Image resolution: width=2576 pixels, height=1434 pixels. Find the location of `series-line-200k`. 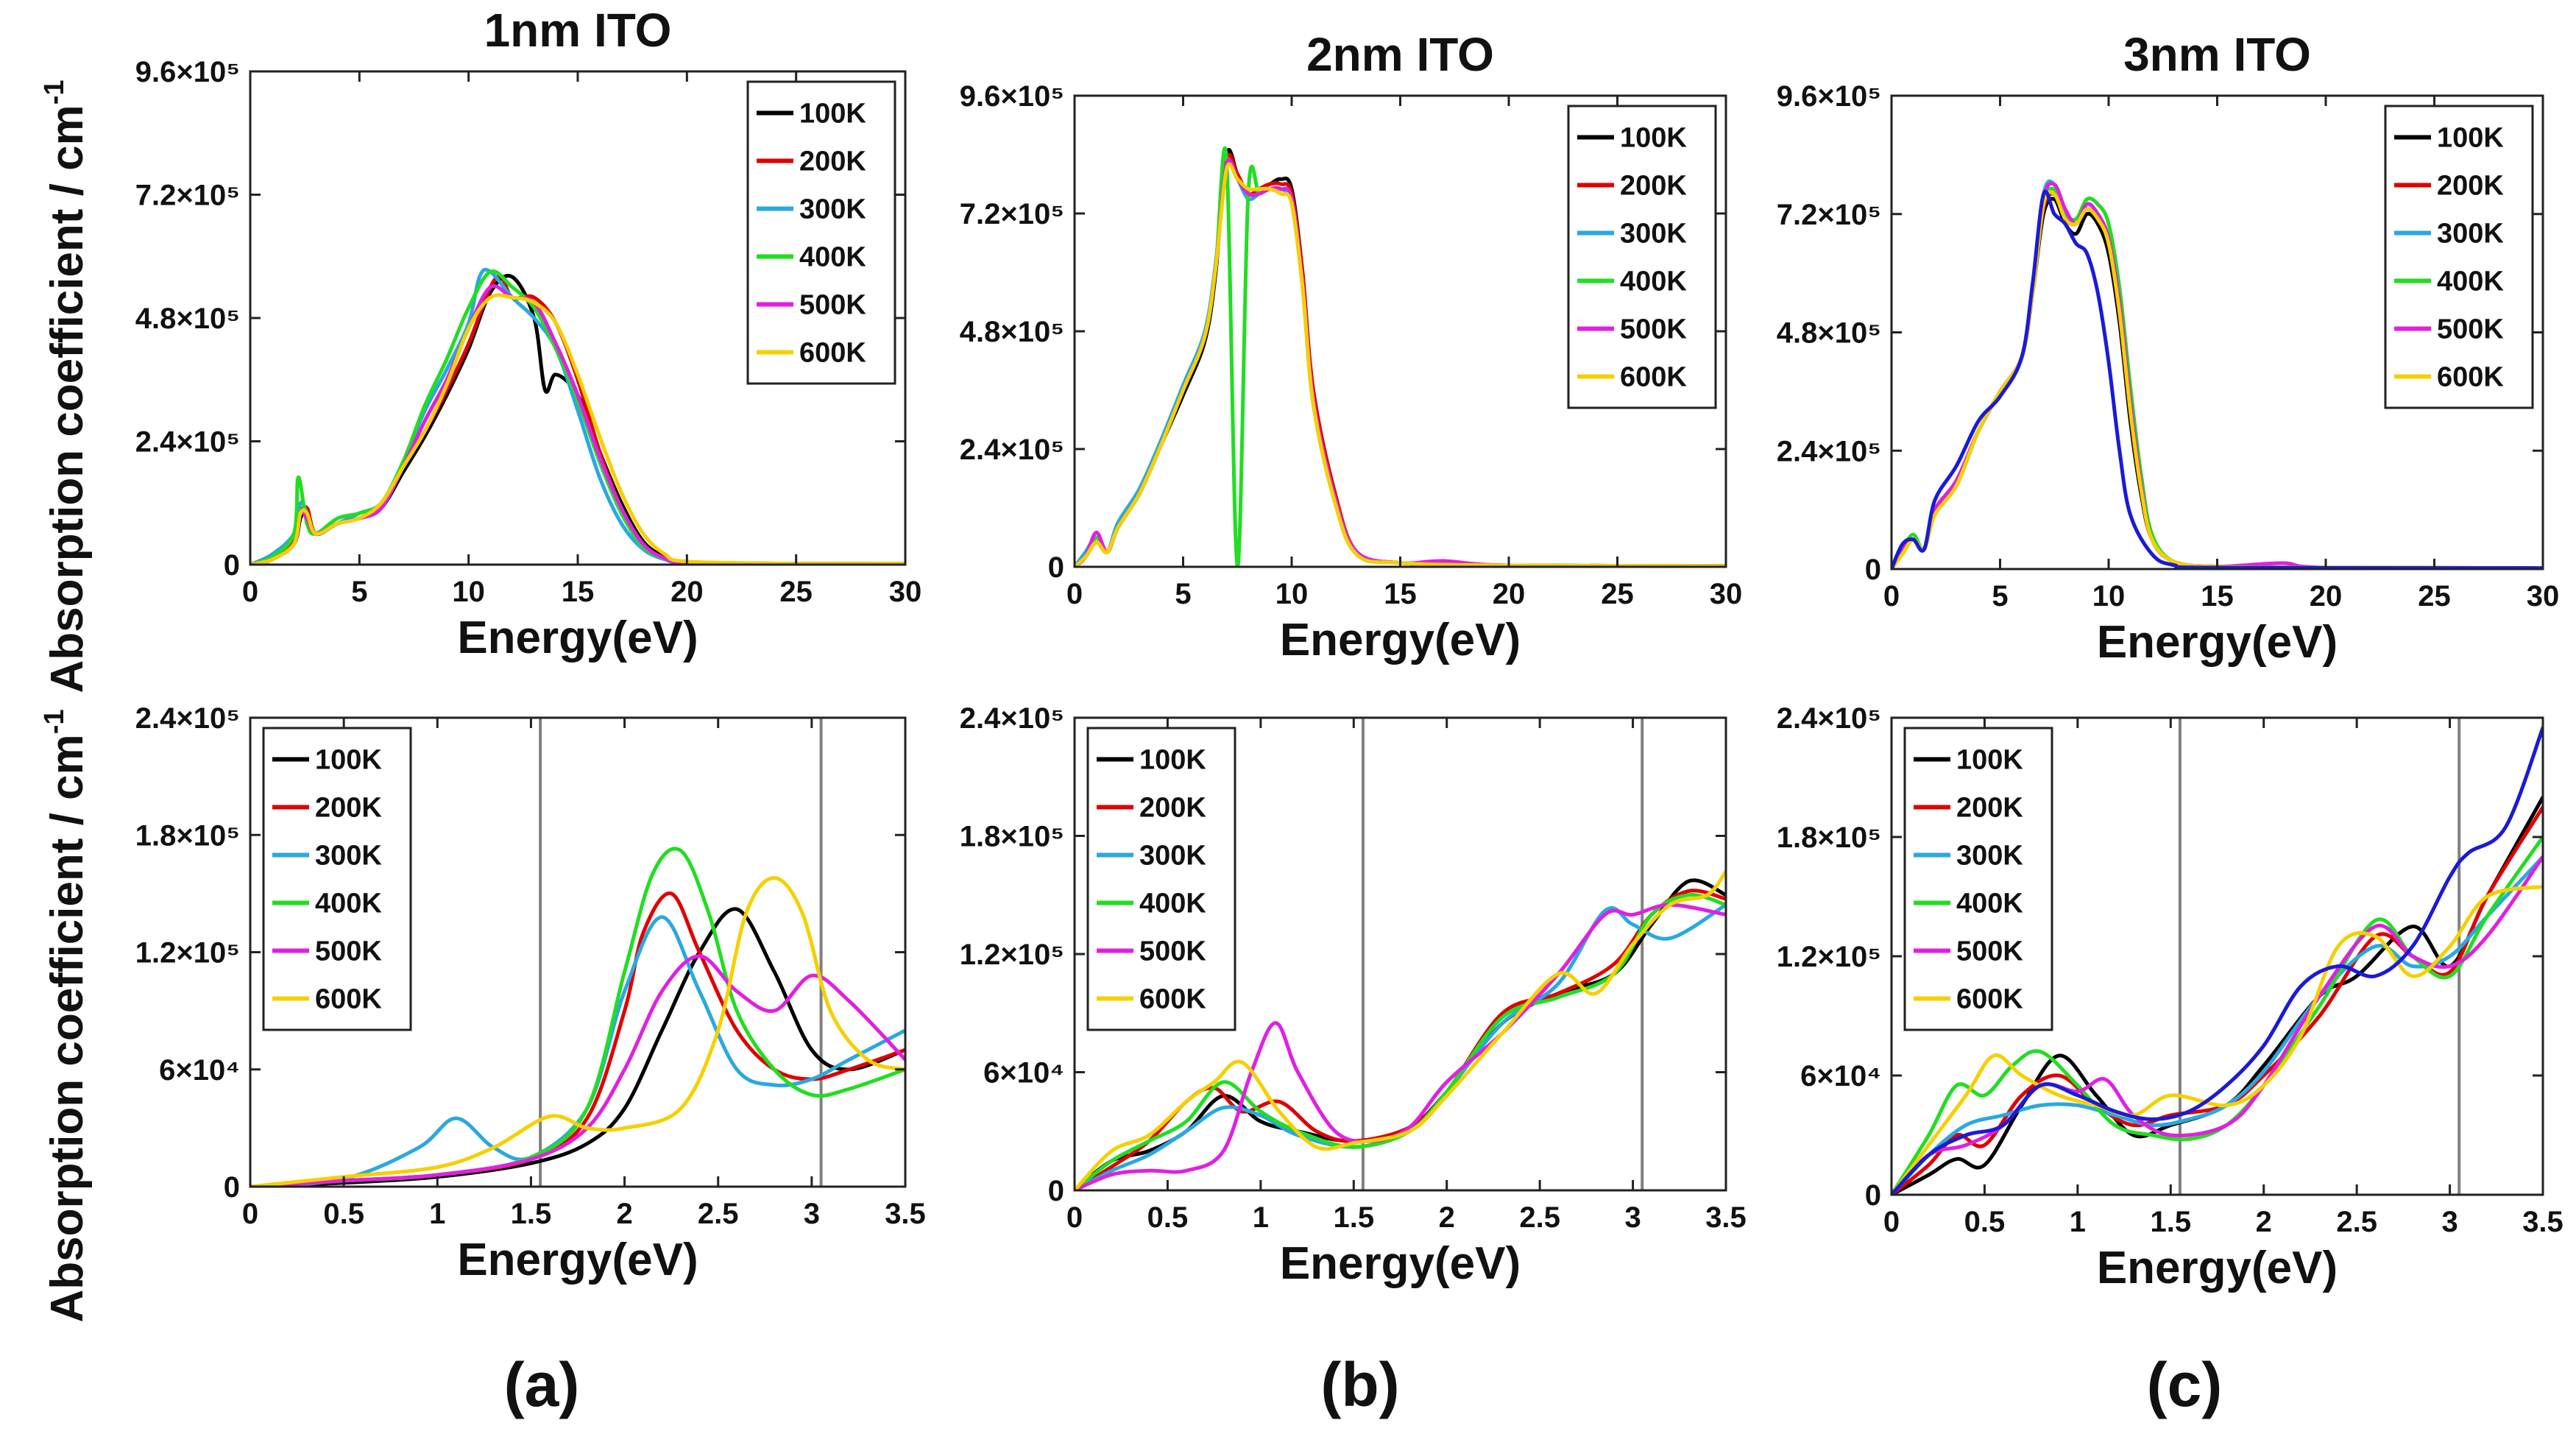

series-line-200k is located at coordinates (2217, 1000).